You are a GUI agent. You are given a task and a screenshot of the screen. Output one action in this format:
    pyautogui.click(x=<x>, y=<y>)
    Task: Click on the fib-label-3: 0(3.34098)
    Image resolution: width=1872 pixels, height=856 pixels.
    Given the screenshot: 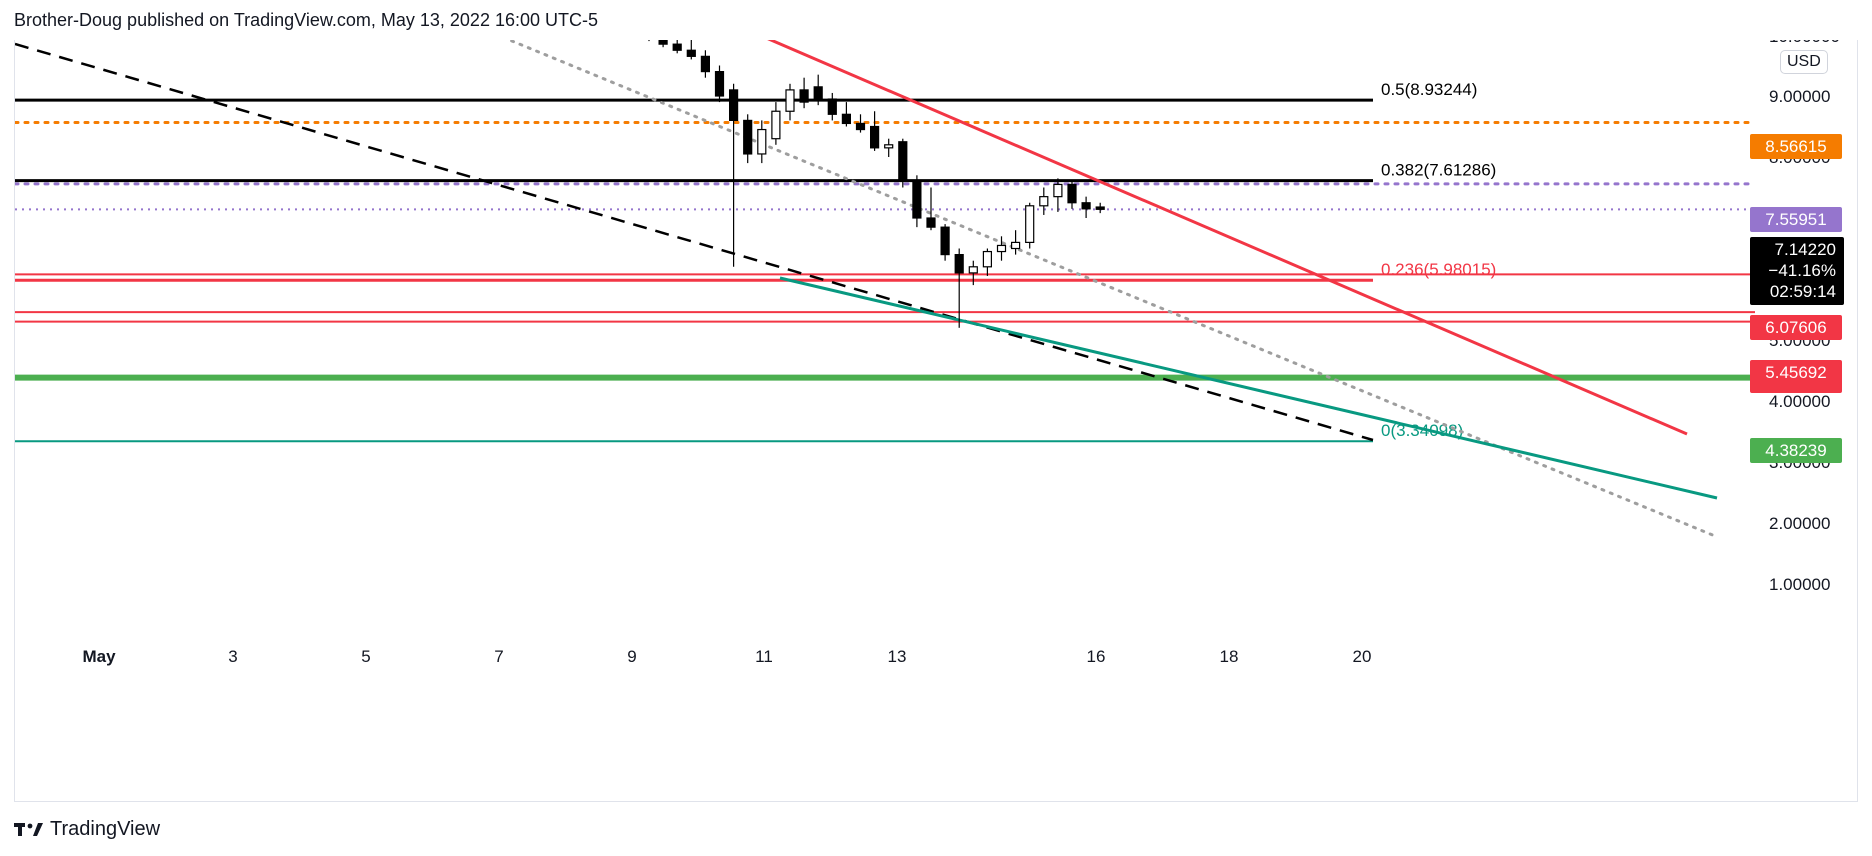 What is the action you would take?
    pyautogui.click(x=1422, y=430)
    